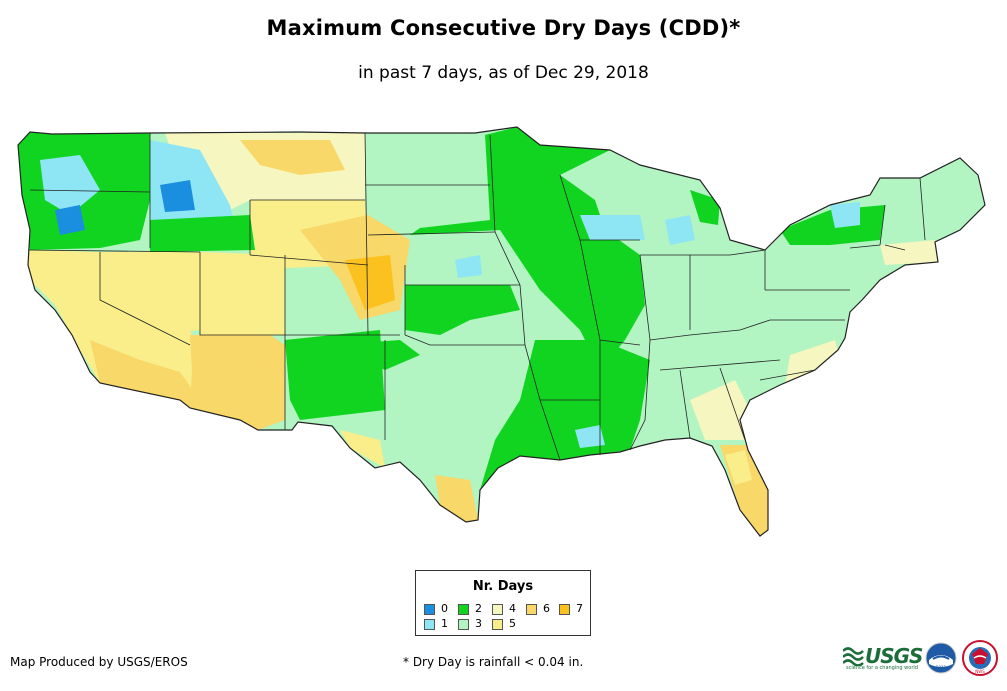 Image resolution: width=1007 pixels, height=691 pixels. Describe the element at coordinates (941, 658) in the screenshot. I see `noaa-logo: noaa` at that location.